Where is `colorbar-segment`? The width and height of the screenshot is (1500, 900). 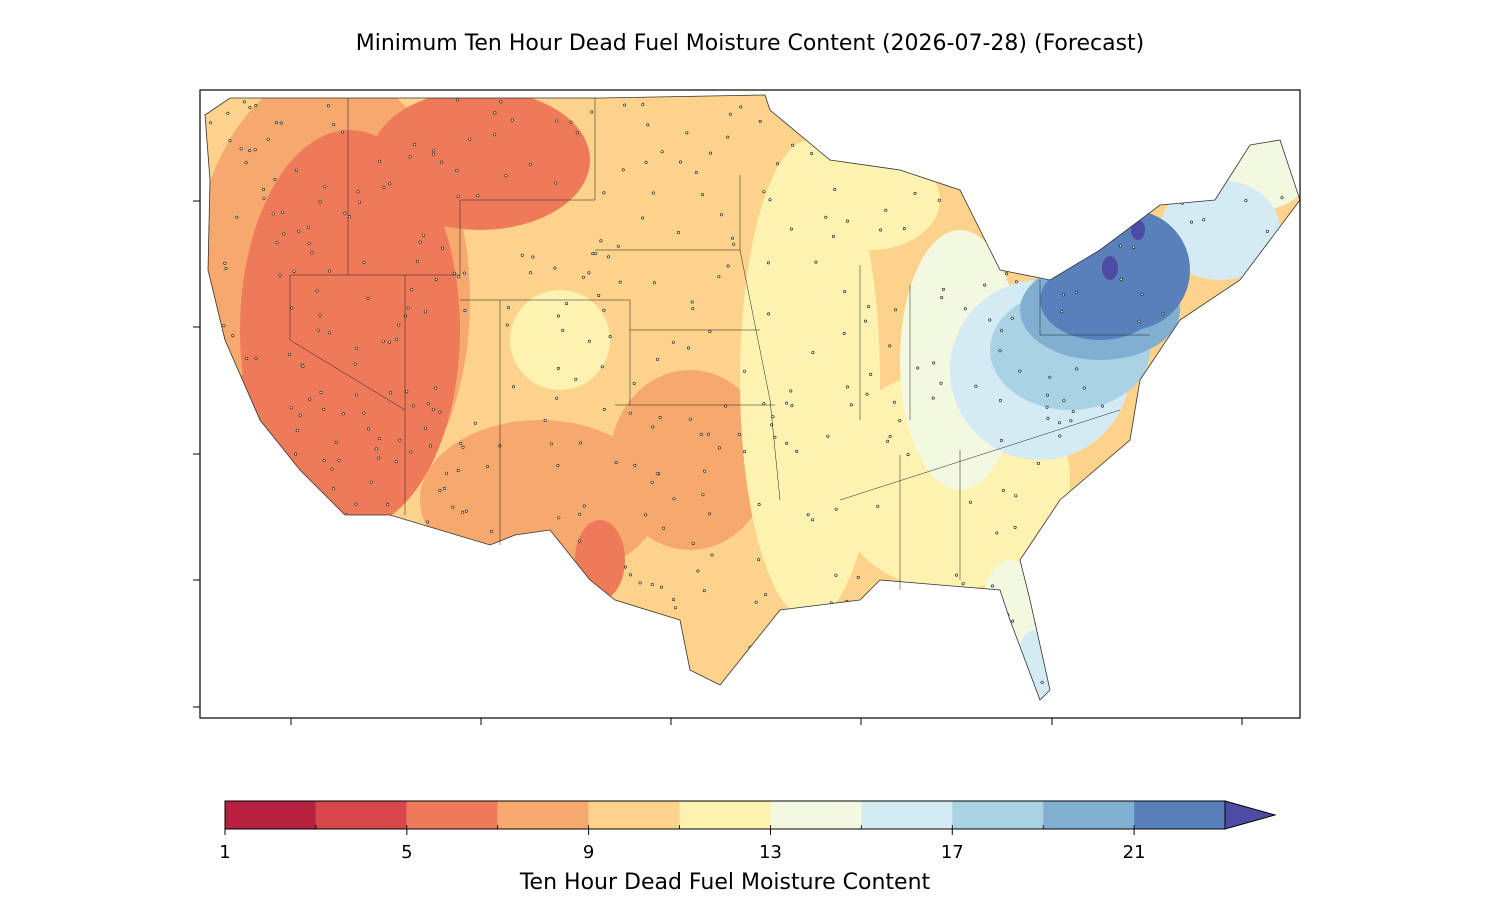
colorbar-segment is located at coordinates (361, 815).